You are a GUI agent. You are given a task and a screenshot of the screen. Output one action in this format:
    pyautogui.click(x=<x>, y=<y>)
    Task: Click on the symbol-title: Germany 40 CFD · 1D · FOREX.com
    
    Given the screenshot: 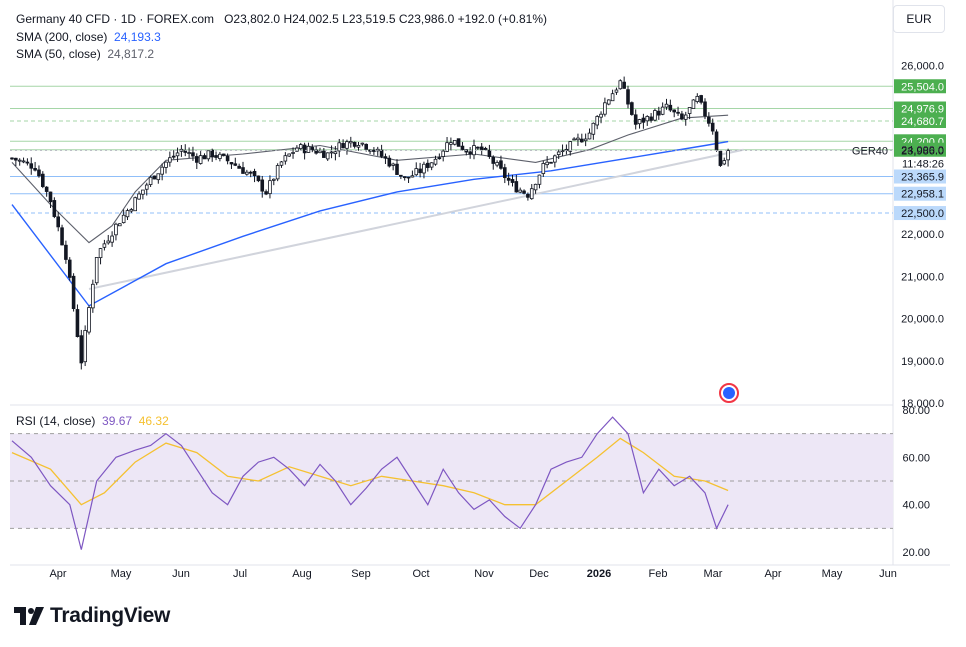 What is the action you would take?
    pyautogui.click(x=115, y=19)
    